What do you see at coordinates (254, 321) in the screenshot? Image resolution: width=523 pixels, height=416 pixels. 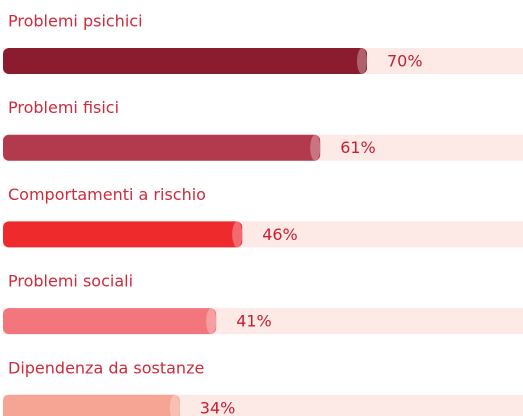 I see `value-label: 41%` at bounding box center [254, 321].